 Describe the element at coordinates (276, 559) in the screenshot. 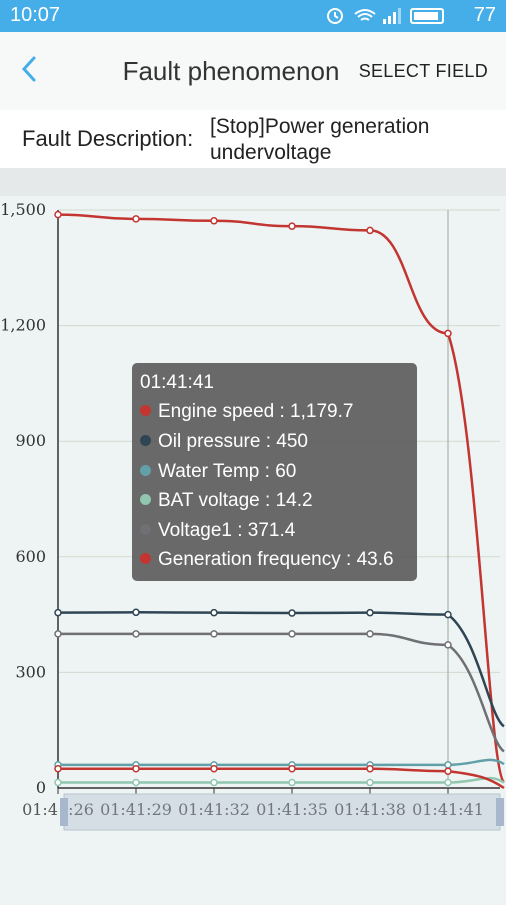

I see `tooltip-row-text: Generation frequency : 43.6` at that location.